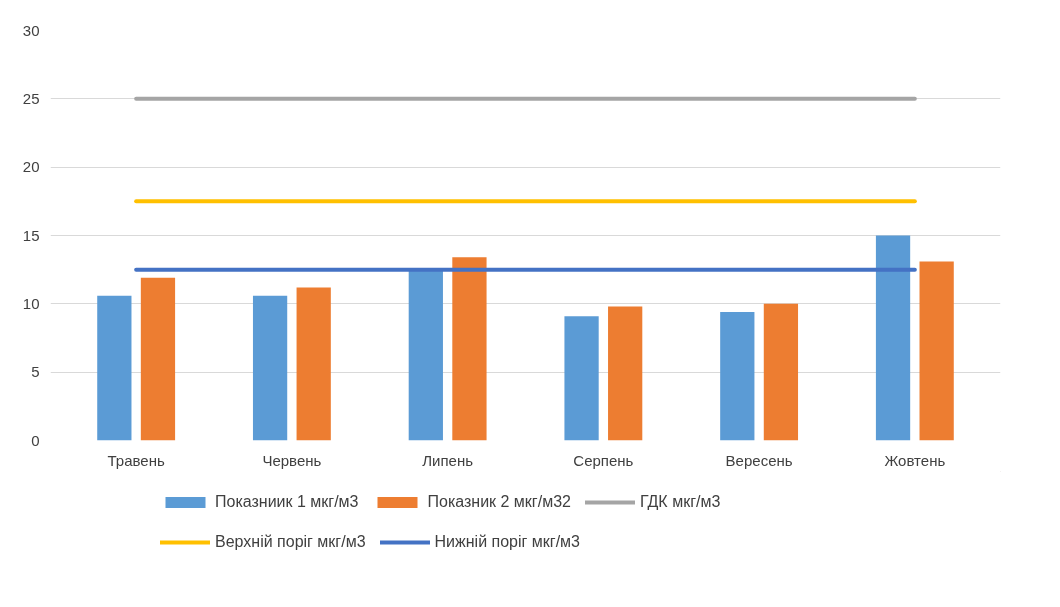 This screenshot has height=607, width=1060. I want to click on x-tick-label: Липень, so click(448, 460).